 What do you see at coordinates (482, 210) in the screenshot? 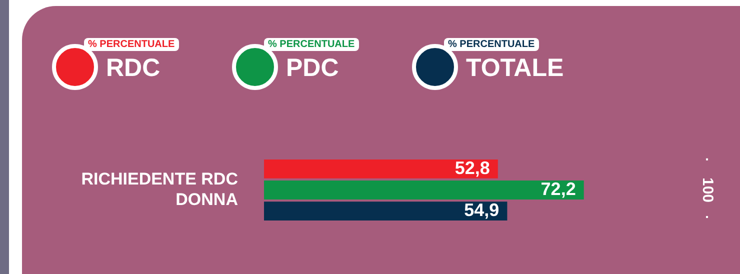
I see `data-label: 54,9` at bounding box center [482, 210].